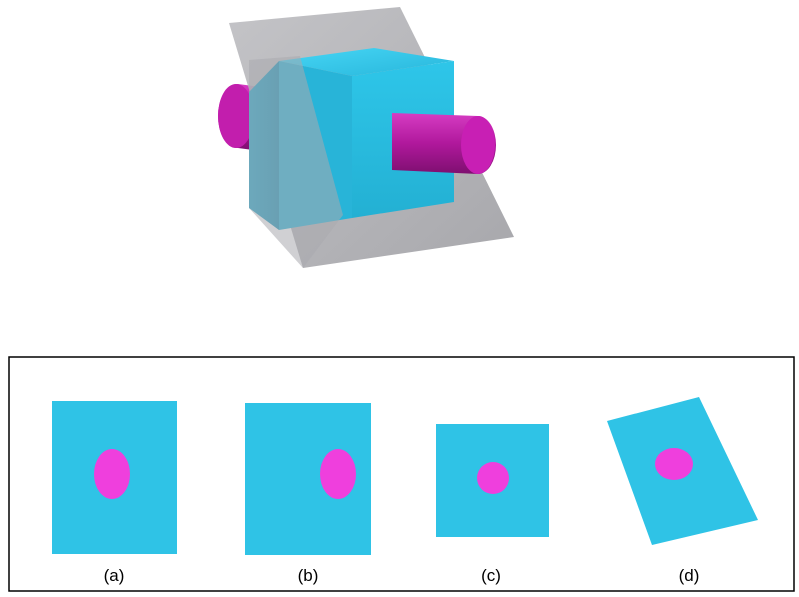  I want to click on option-a-label: (a), so click(114, 575).